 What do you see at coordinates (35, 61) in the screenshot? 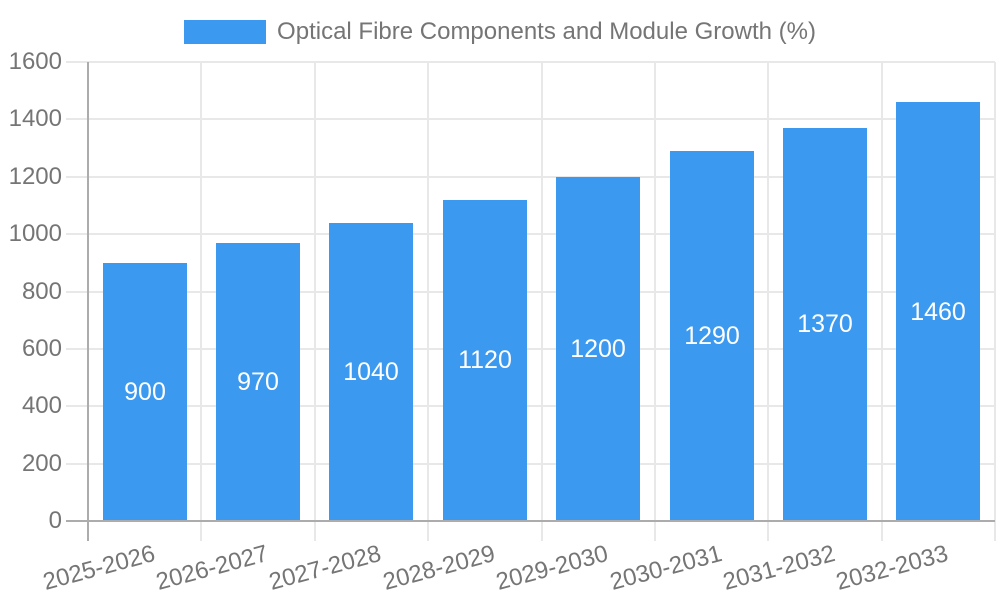
I see `y-axis-tick-label: 1600` at bounding box center [35, 61].